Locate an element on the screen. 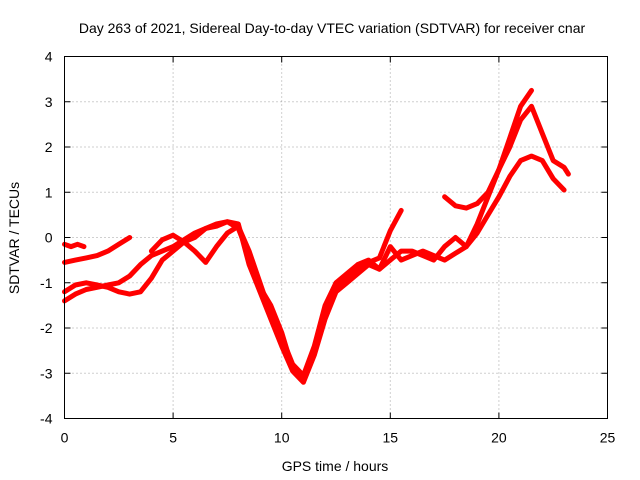  y-tick-label: -2 is located at coordinates (46, 328).